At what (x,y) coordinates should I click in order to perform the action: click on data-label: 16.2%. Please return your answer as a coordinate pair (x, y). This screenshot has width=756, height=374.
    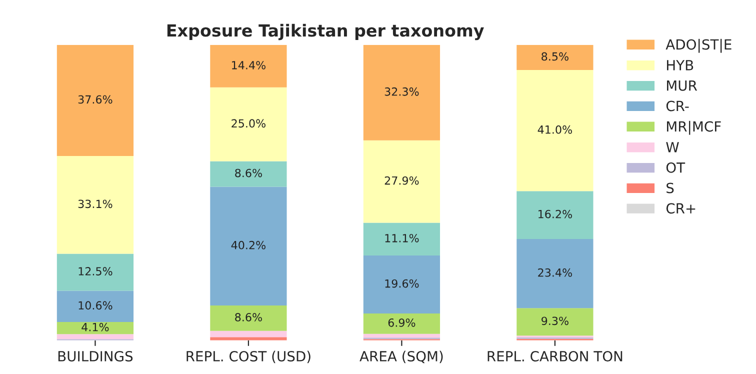
    Looking at the image, I should click on (555, 214).